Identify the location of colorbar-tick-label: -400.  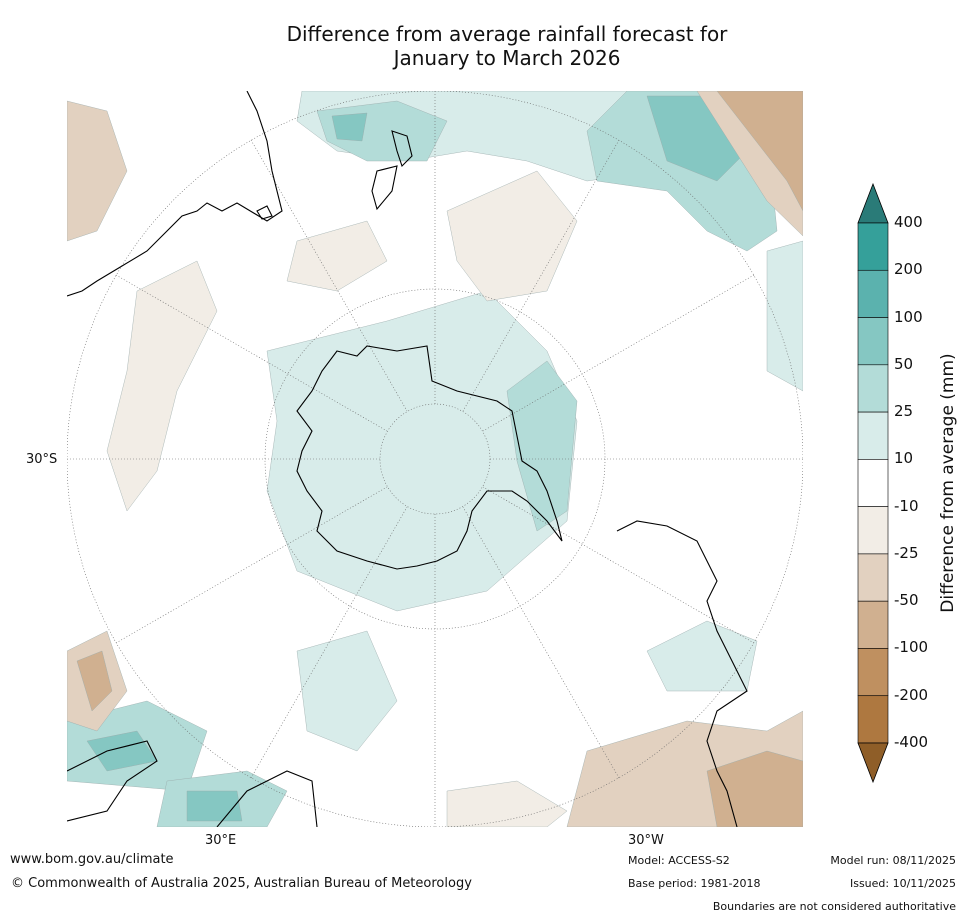
(911, 742).